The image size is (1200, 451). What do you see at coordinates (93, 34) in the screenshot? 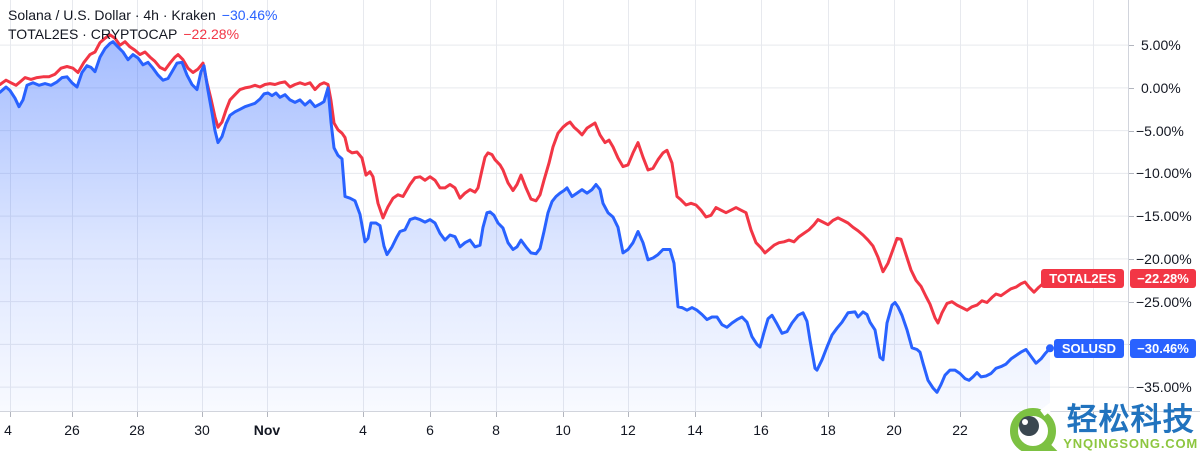
I see `legend-symbol-total2es: TOTAL2ES · CRYPTOCAP` at bounding box center [93, 34].